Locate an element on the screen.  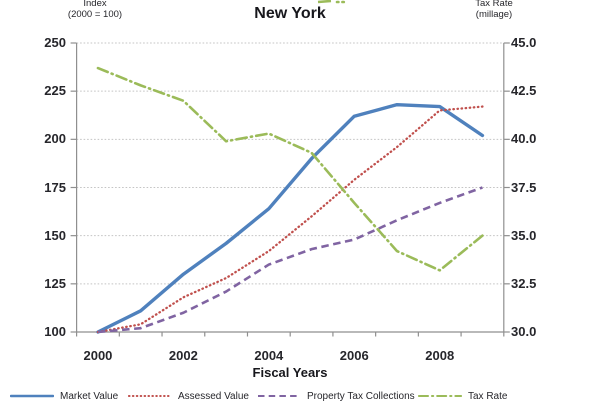
y-right-tick-label: 35.0 is located at coordinates (524, 235).